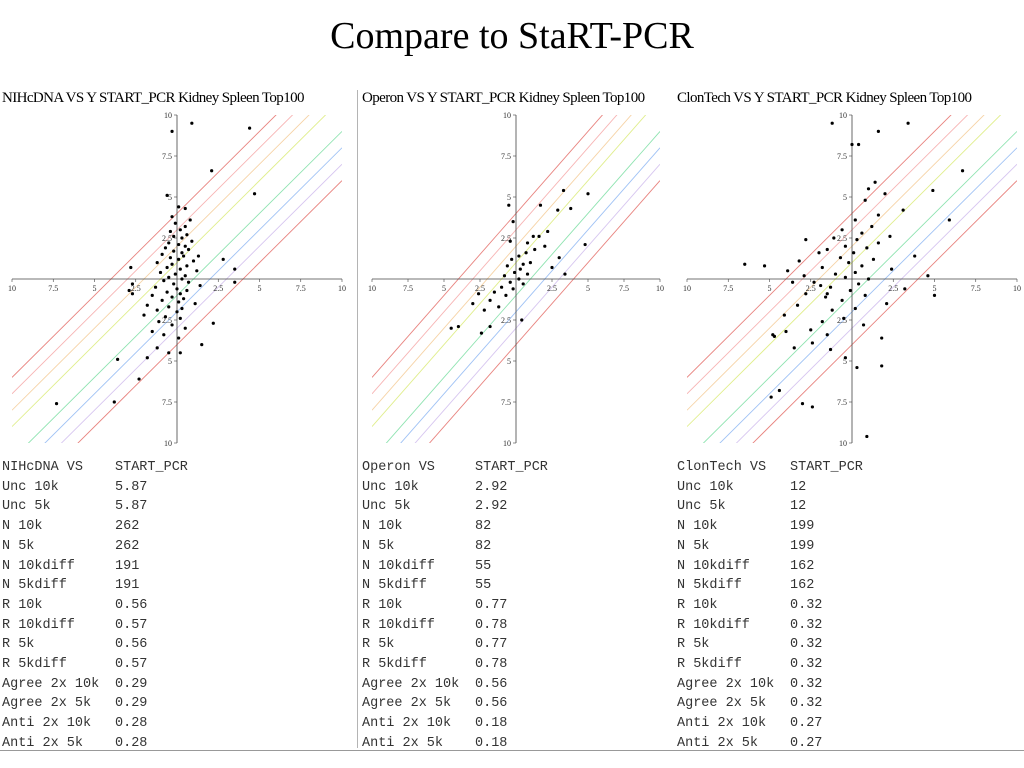  I want to click on stats-row: Agree 2x 10k 0.56, so click(455, 685).